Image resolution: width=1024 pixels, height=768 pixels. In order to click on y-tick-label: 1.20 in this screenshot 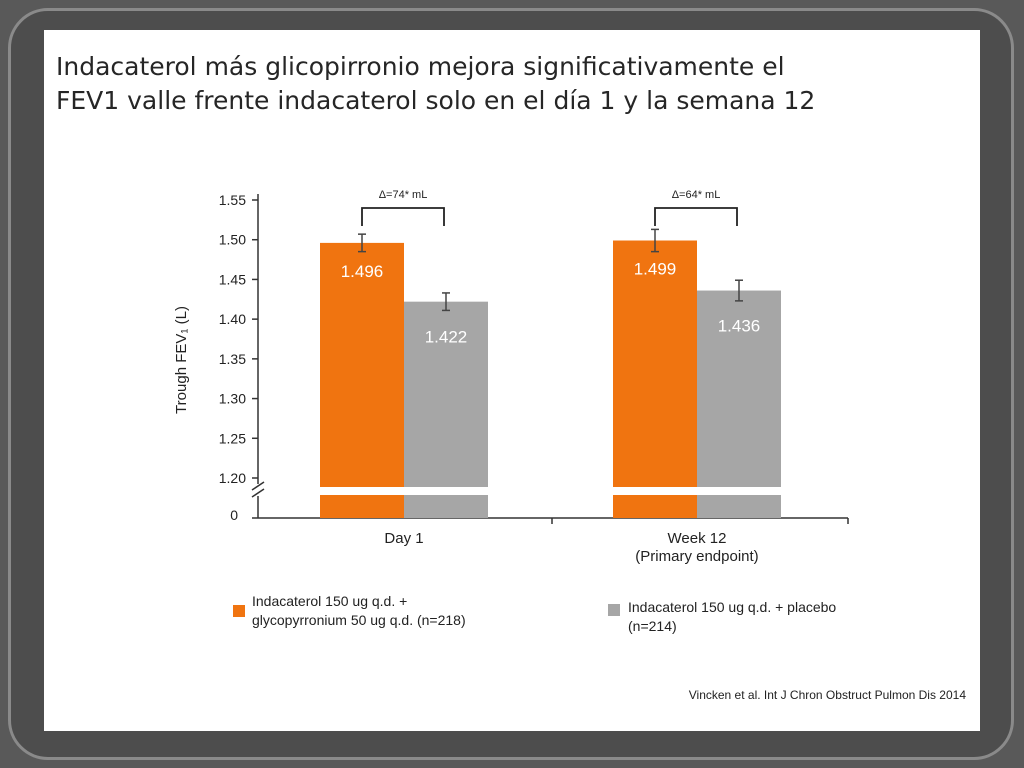, I will do `click(232, 478)`.